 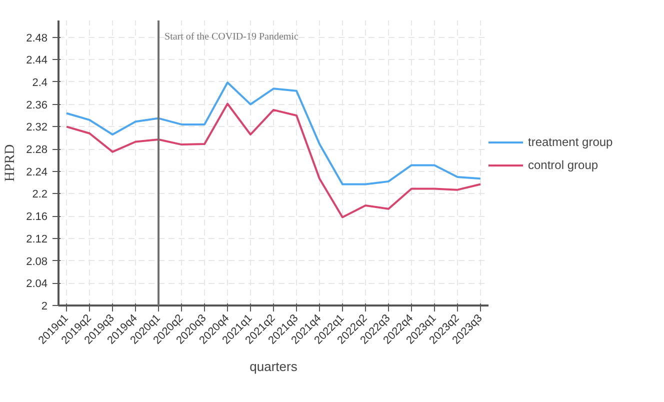 I want to click on y-tick-label: 2.04, so click(x=37, y=284).